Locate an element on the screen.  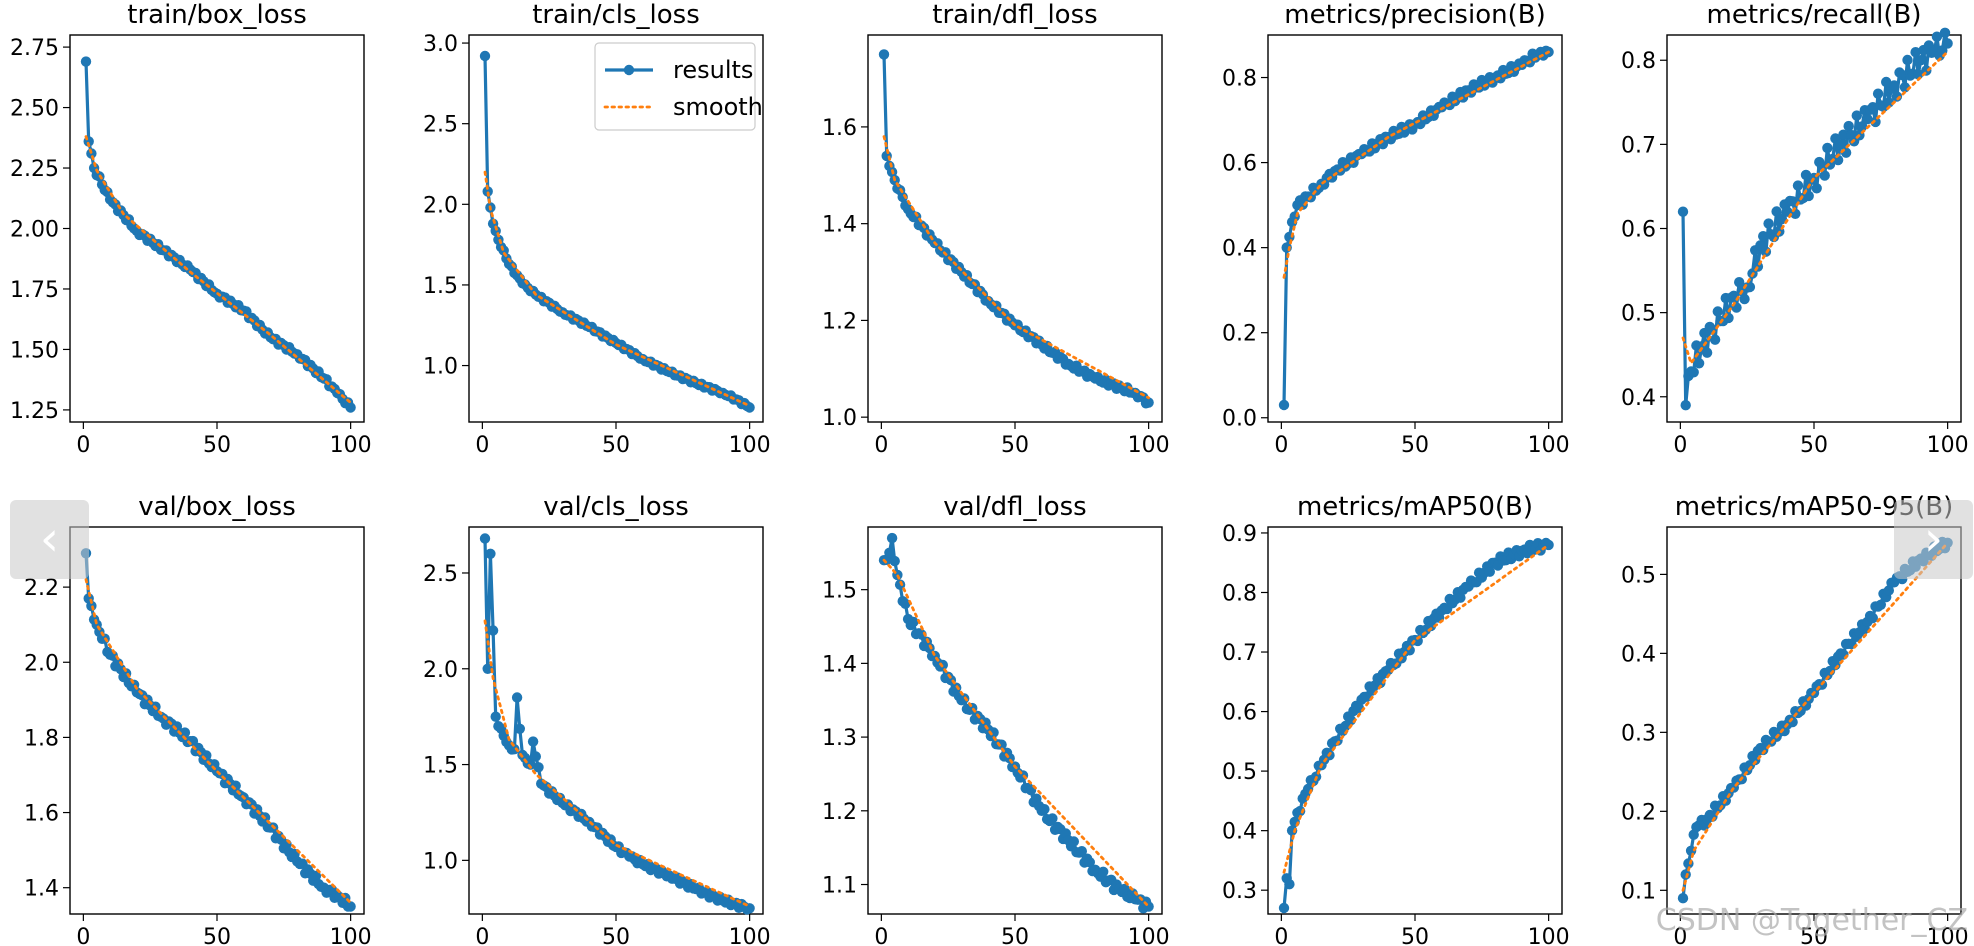
y-tick-label: 2.5 is located at coordinates (440, 125).